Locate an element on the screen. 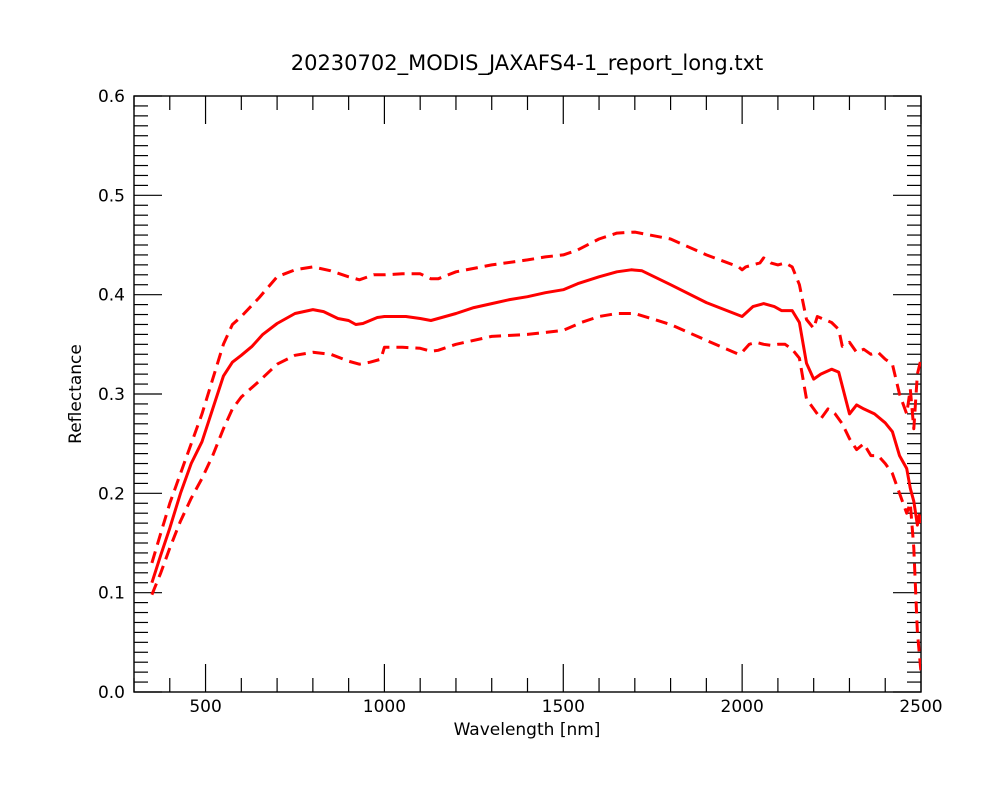 The height and width of the screenshot is (799, 999). y-tick-label: 0.5 is located at coordinates (111, 196).